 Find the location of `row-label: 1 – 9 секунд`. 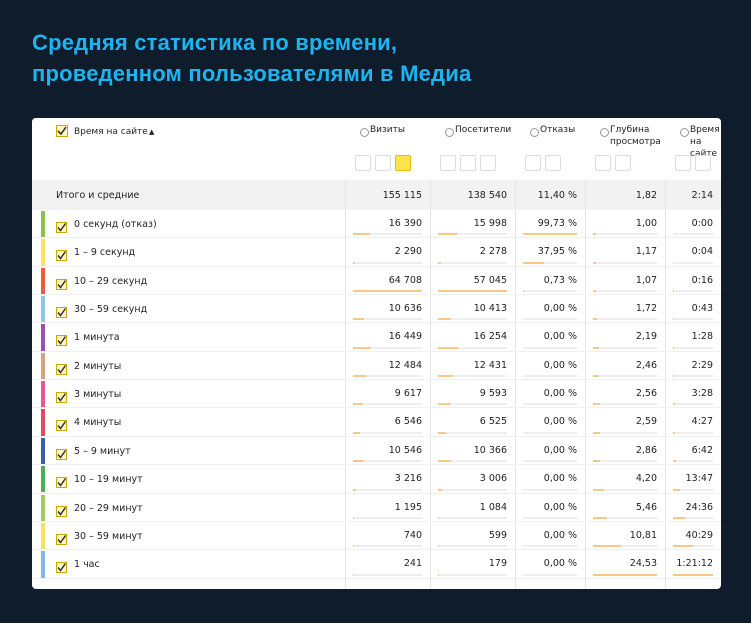

row-label: 1 – 9 секунд is located at coordinates (105, 253).